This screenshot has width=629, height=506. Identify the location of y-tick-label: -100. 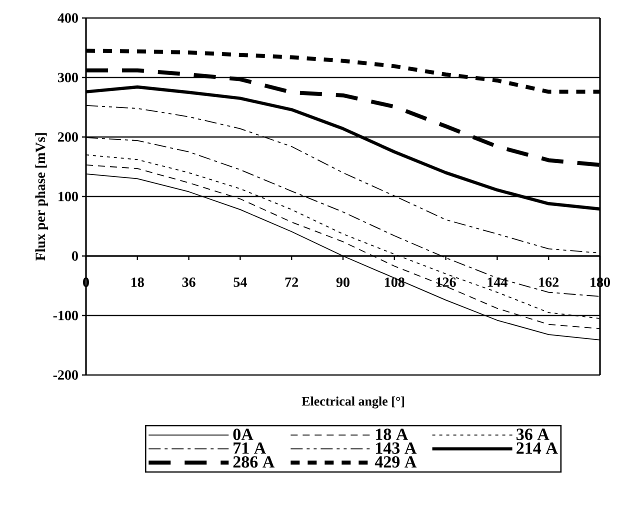
(65, 315).